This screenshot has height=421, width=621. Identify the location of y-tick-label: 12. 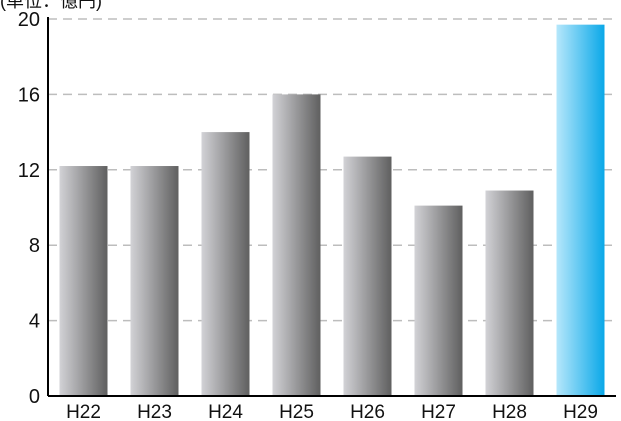
(29, 171).